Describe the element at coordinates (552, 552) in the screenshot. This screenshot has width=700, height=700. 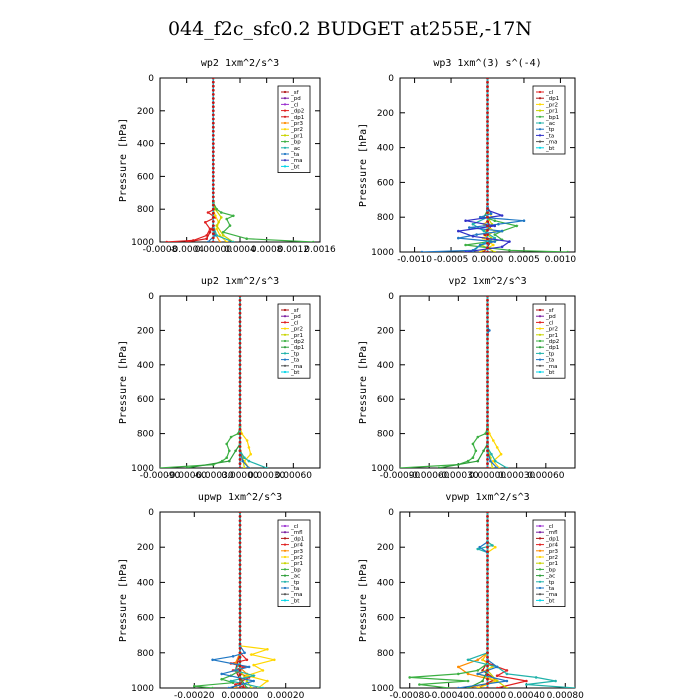
I see `legend-label: _pr3` at that location.